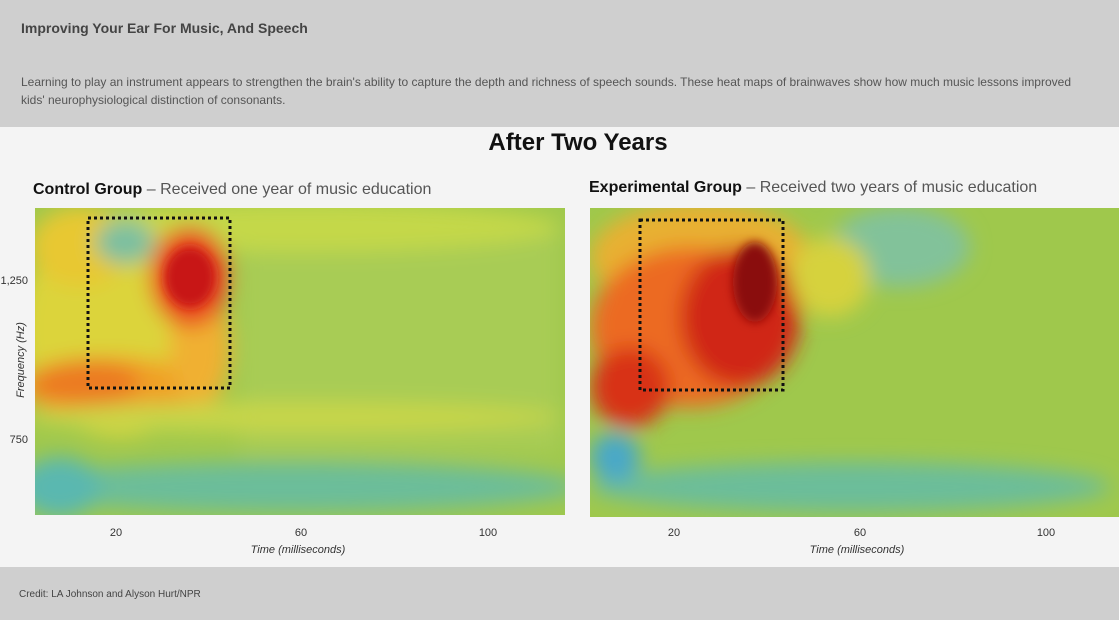 The width and height of the screenshot is (1119, 620). What do you see at coordinates (164, 28) in the screenshot?
I see `article-title: Improving Your Ear For Music, And Speech` at bounding box center [164, 28].